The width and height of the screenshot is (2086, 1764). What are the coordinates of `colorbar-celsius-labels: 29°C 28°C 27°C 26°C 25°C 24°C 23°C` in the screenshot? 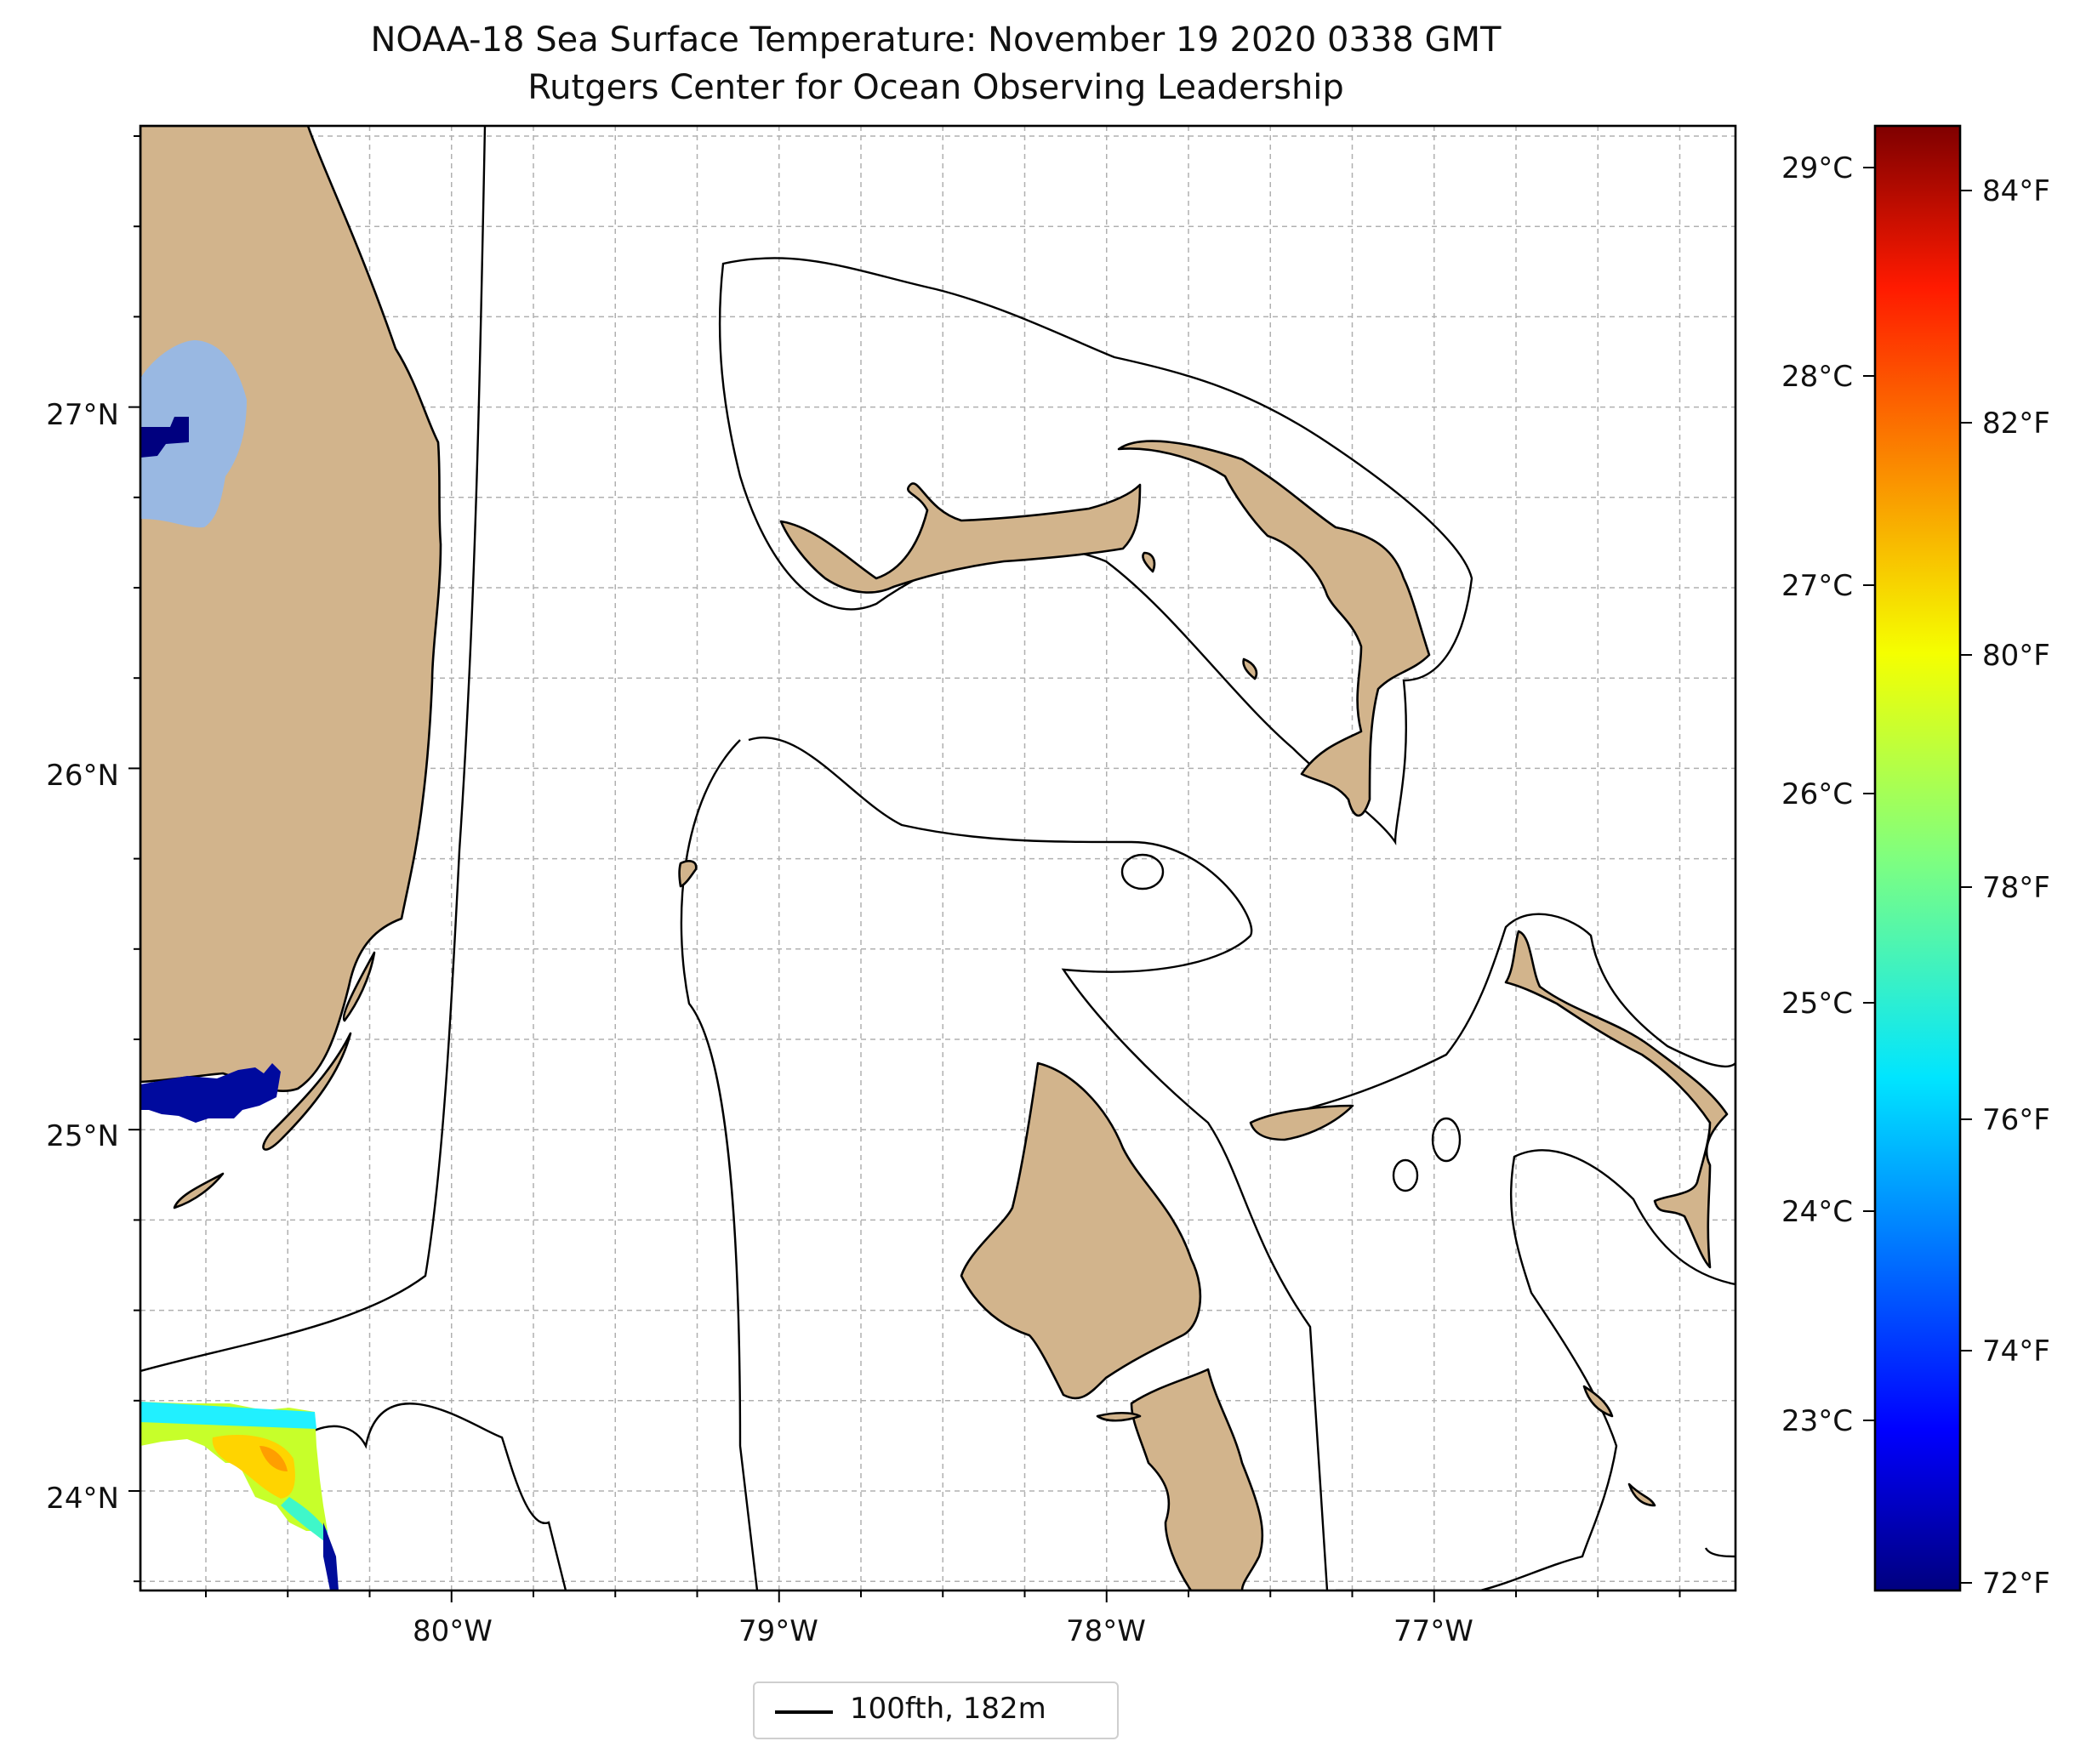 It's located at (1817, 794).